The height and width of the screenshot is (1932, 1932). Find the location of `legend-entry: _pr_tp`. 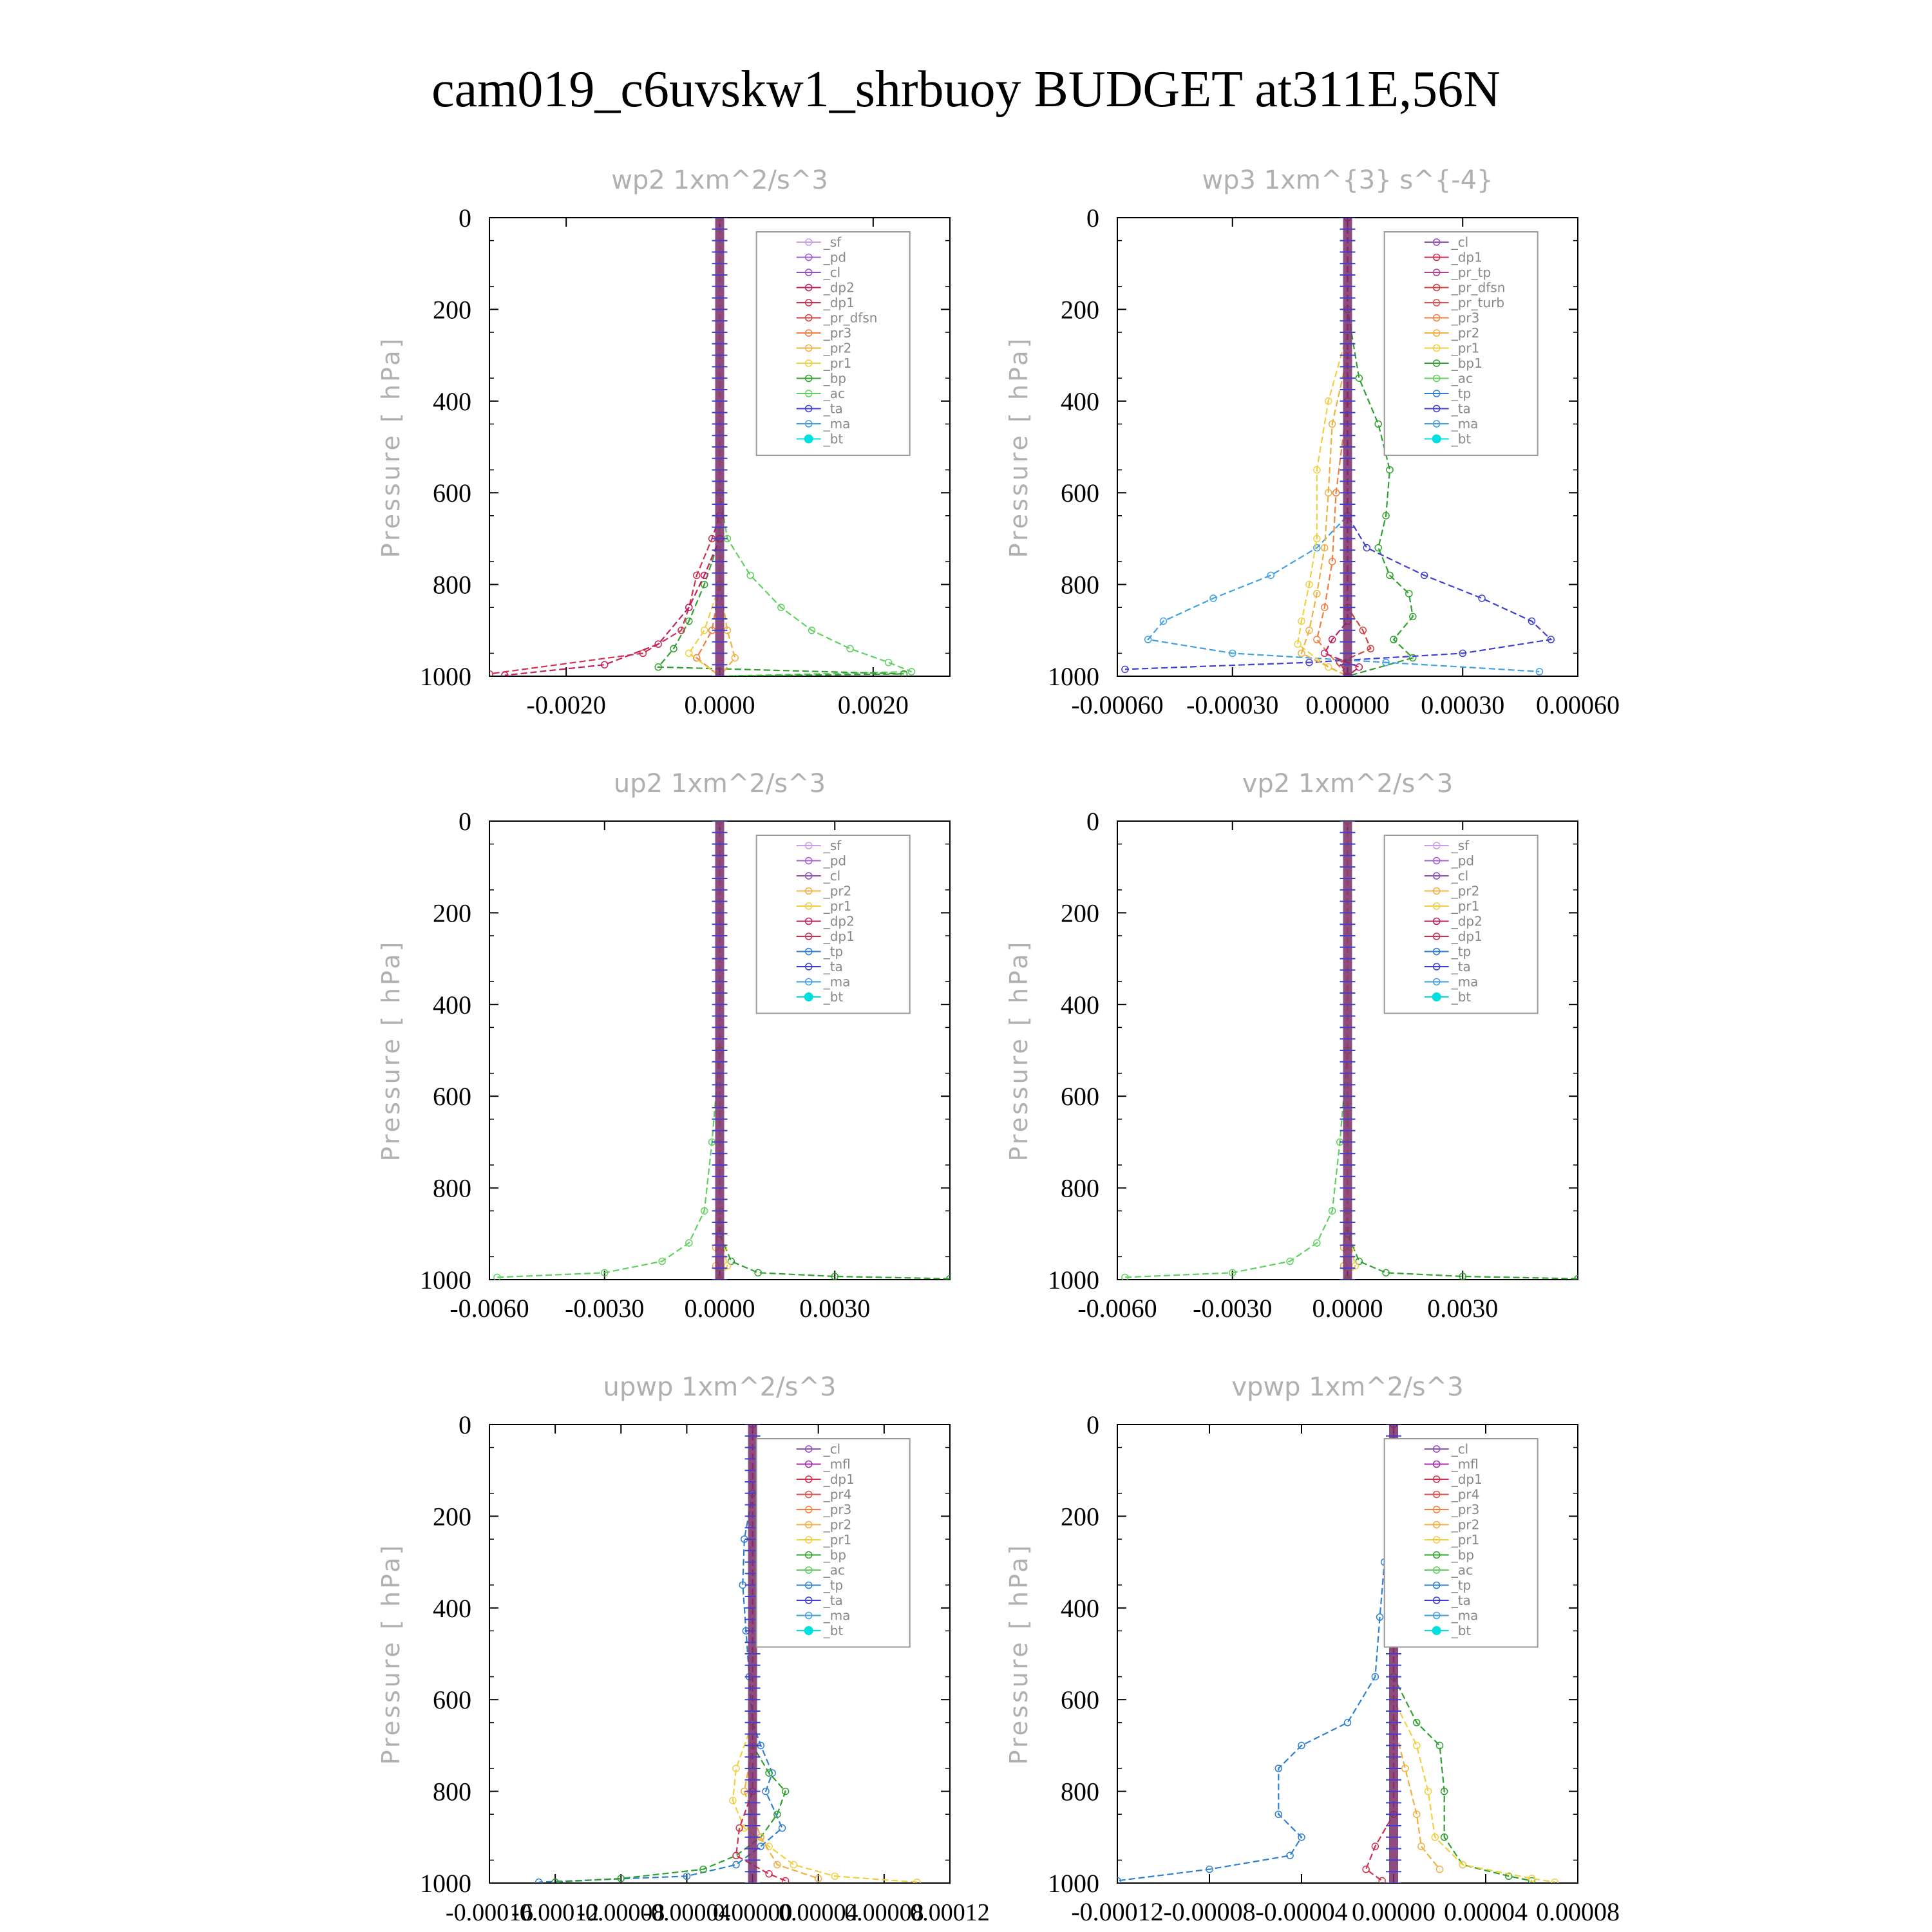

legend-entry: _pr_tp is located at coordinates (1471, 272).